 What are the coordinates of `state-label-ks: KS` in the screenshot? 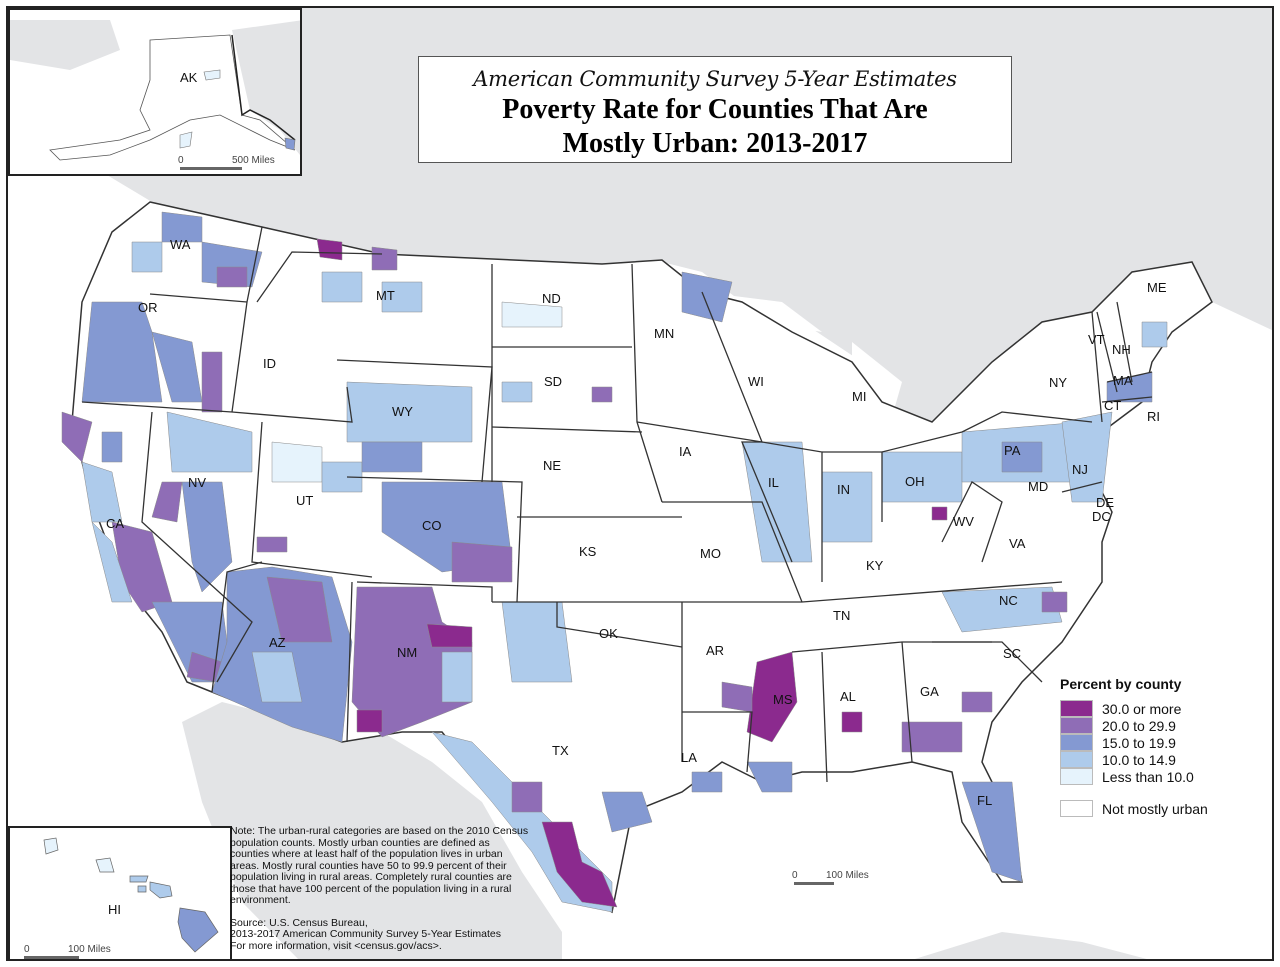 It's located at (588, 551).